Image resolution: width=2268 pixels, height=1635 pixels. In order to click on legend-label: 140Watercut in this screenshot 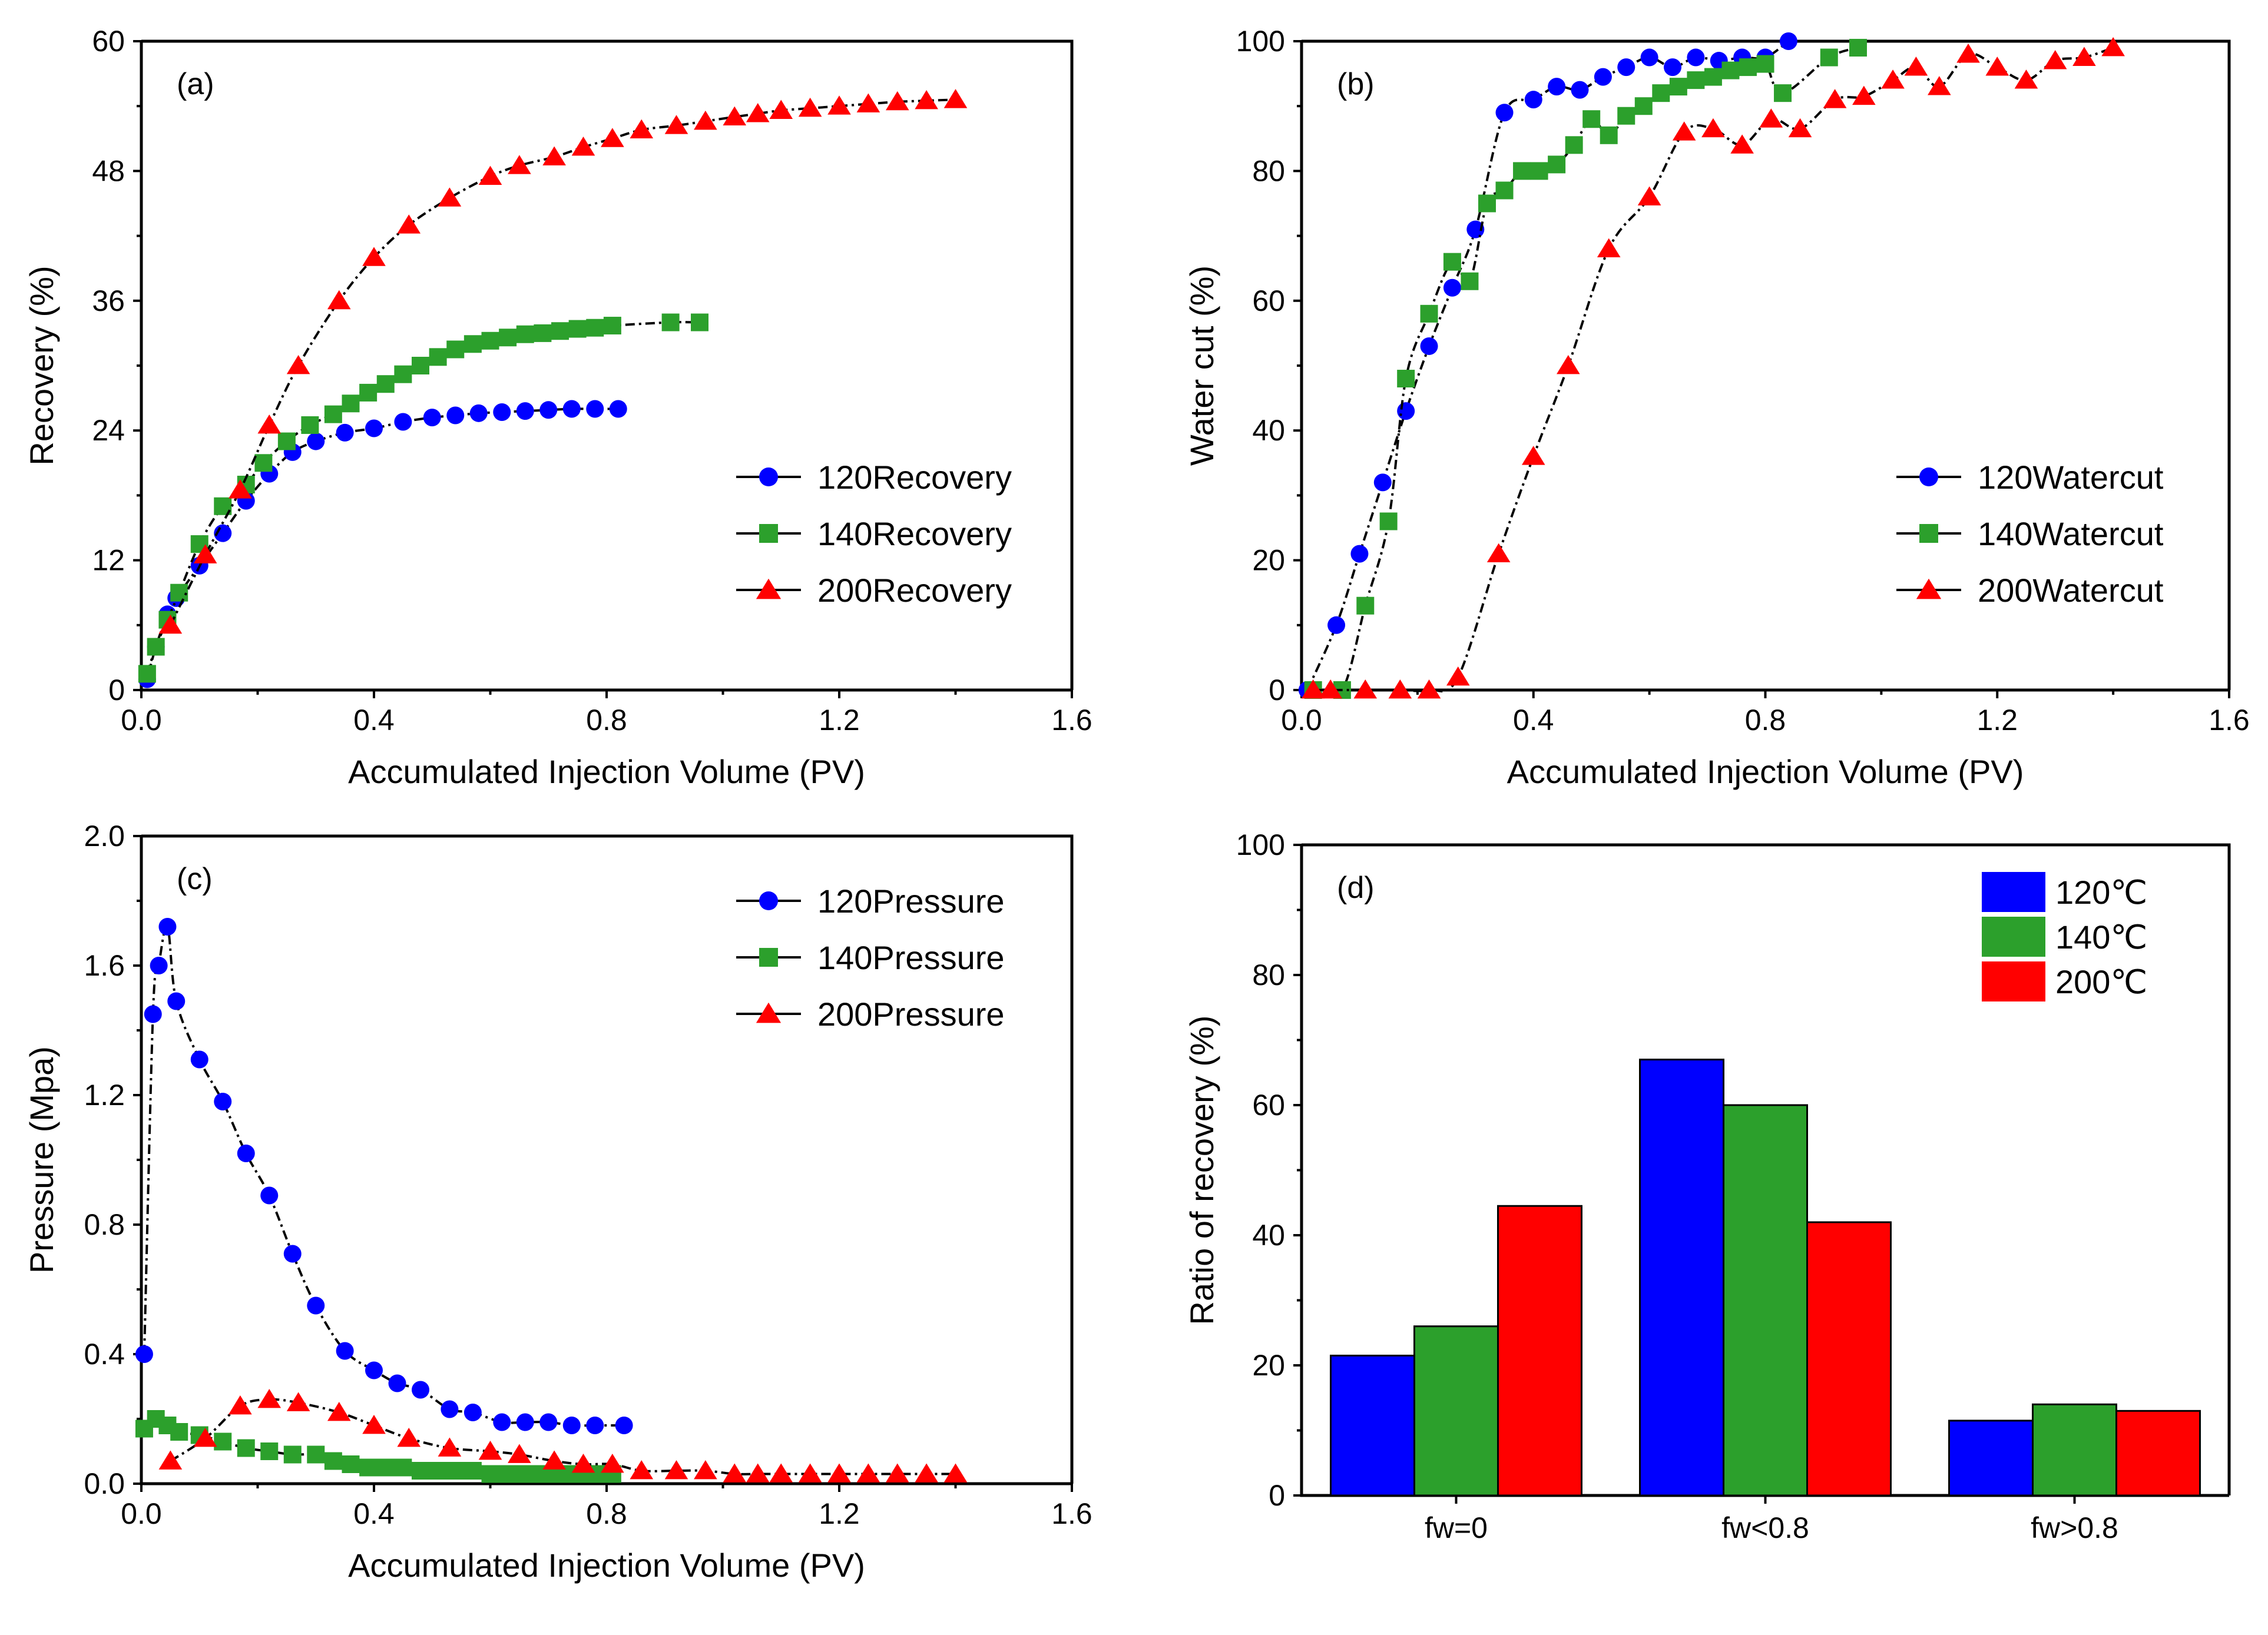, I will do `click(2071, 533)`.